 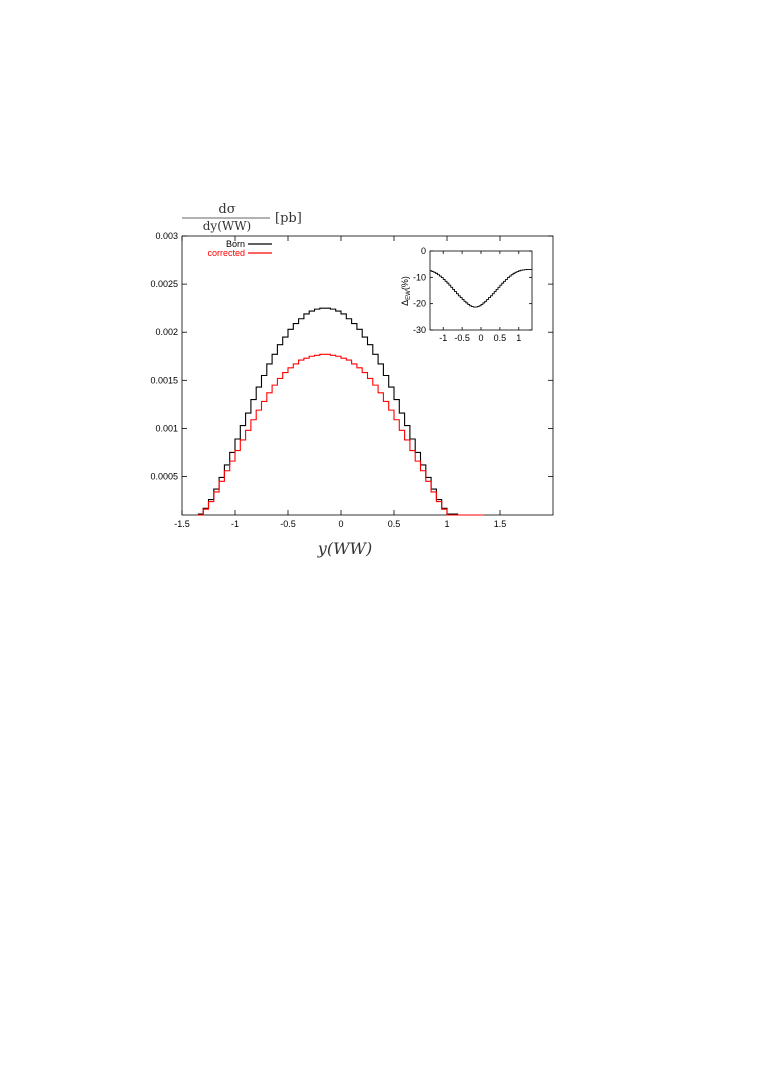 What do you see at coordinates (443, 338) in the screenshot?
I see `inset-x-tick-label: -1` at bounding box center [443, 338].